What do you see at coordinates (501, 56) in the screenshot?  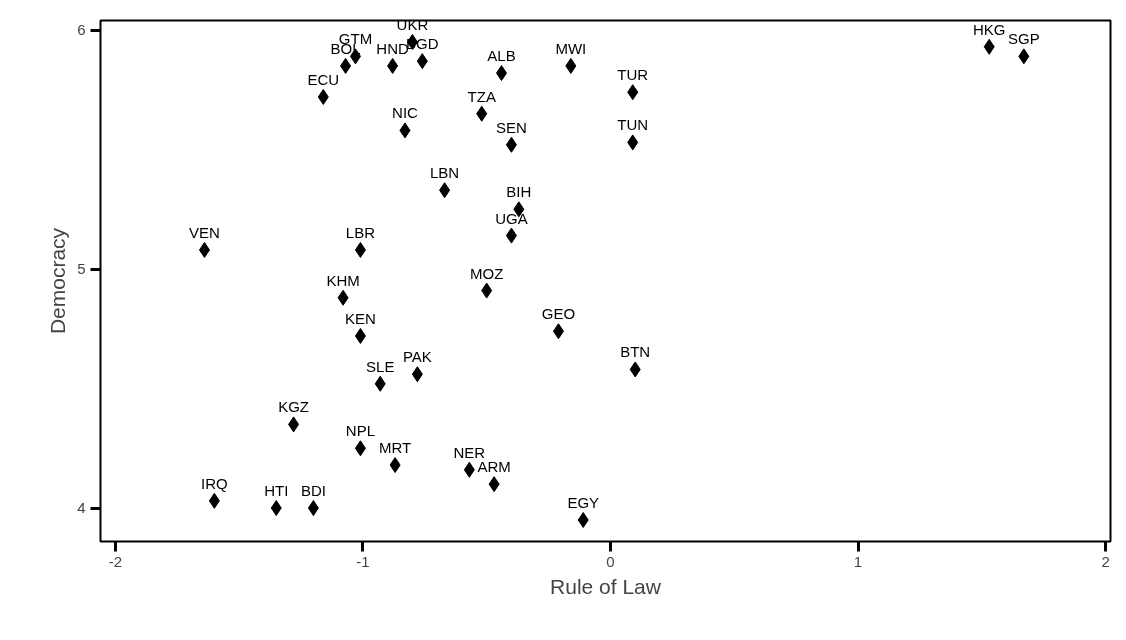 I see `annotation: ALB` at bounding box center [501, 56].